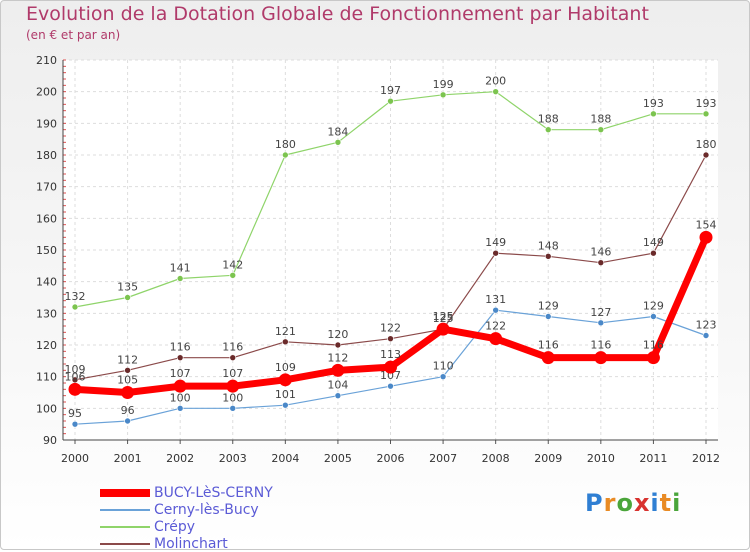  What do you see at coordinates (46, 218) in the screenshot?
I see `y-tick-label: 160` at bounding box center [46, 218].